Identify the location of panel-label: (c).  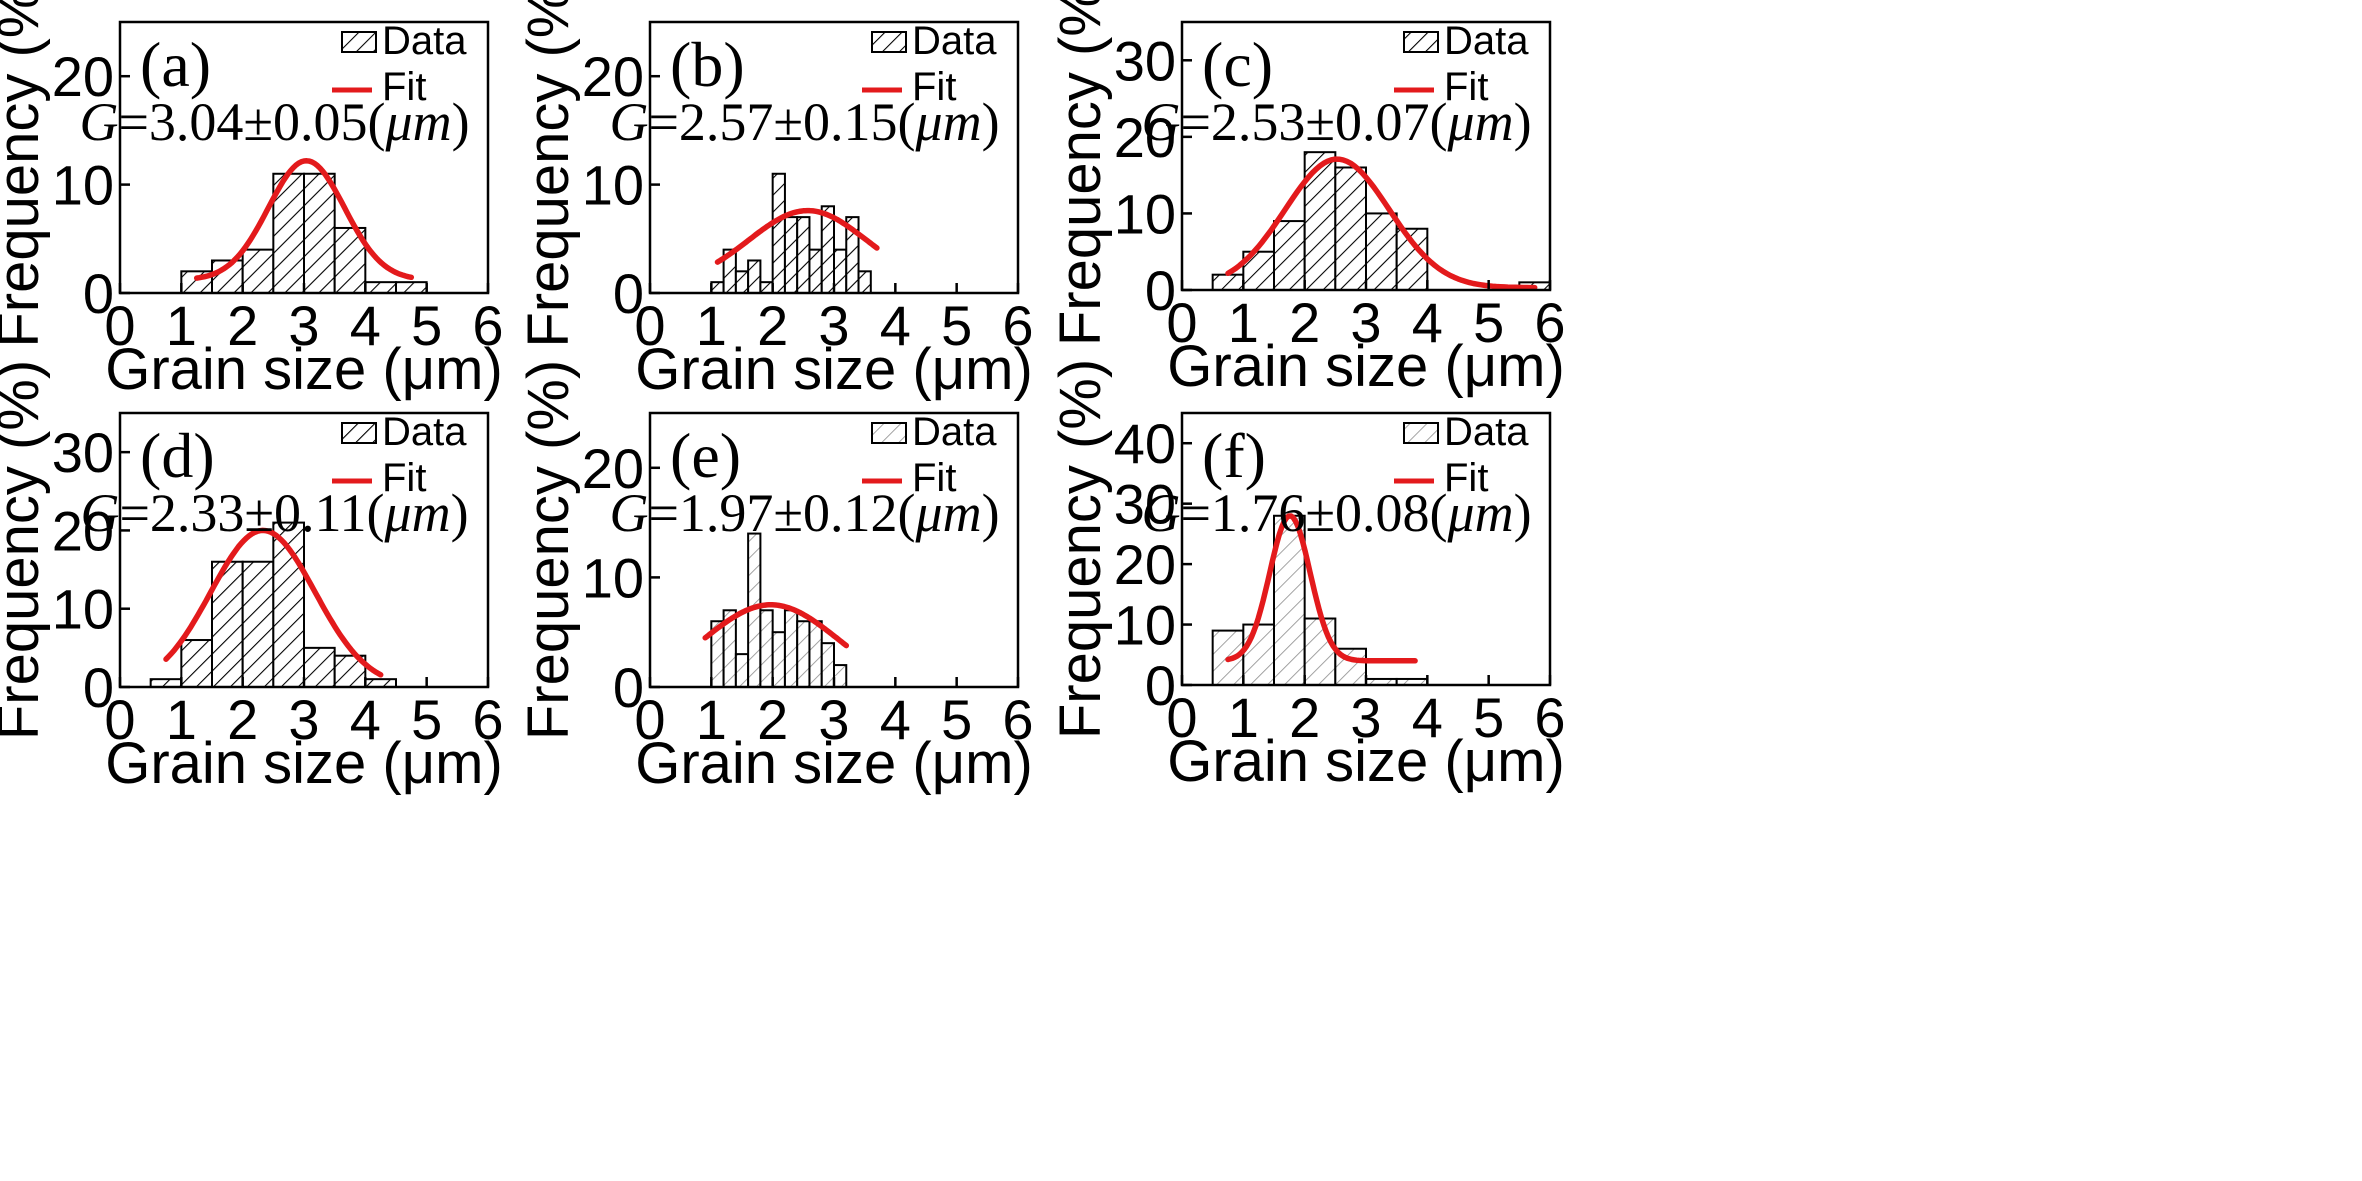
(1237, 64).